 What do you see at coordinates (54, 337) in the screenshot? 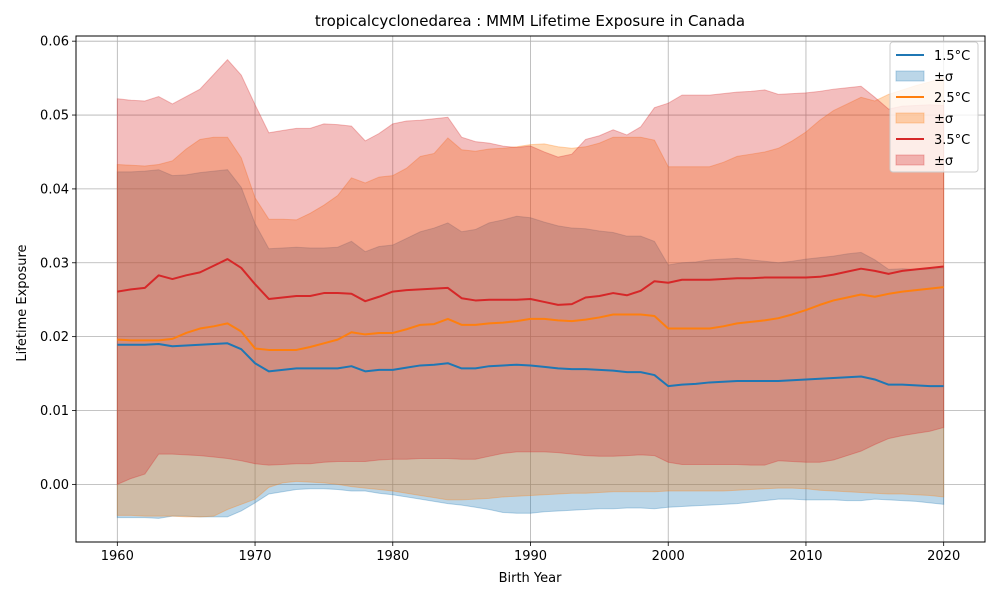
I see `y-tick-label: 0.02` at bounding box center [54, 337].